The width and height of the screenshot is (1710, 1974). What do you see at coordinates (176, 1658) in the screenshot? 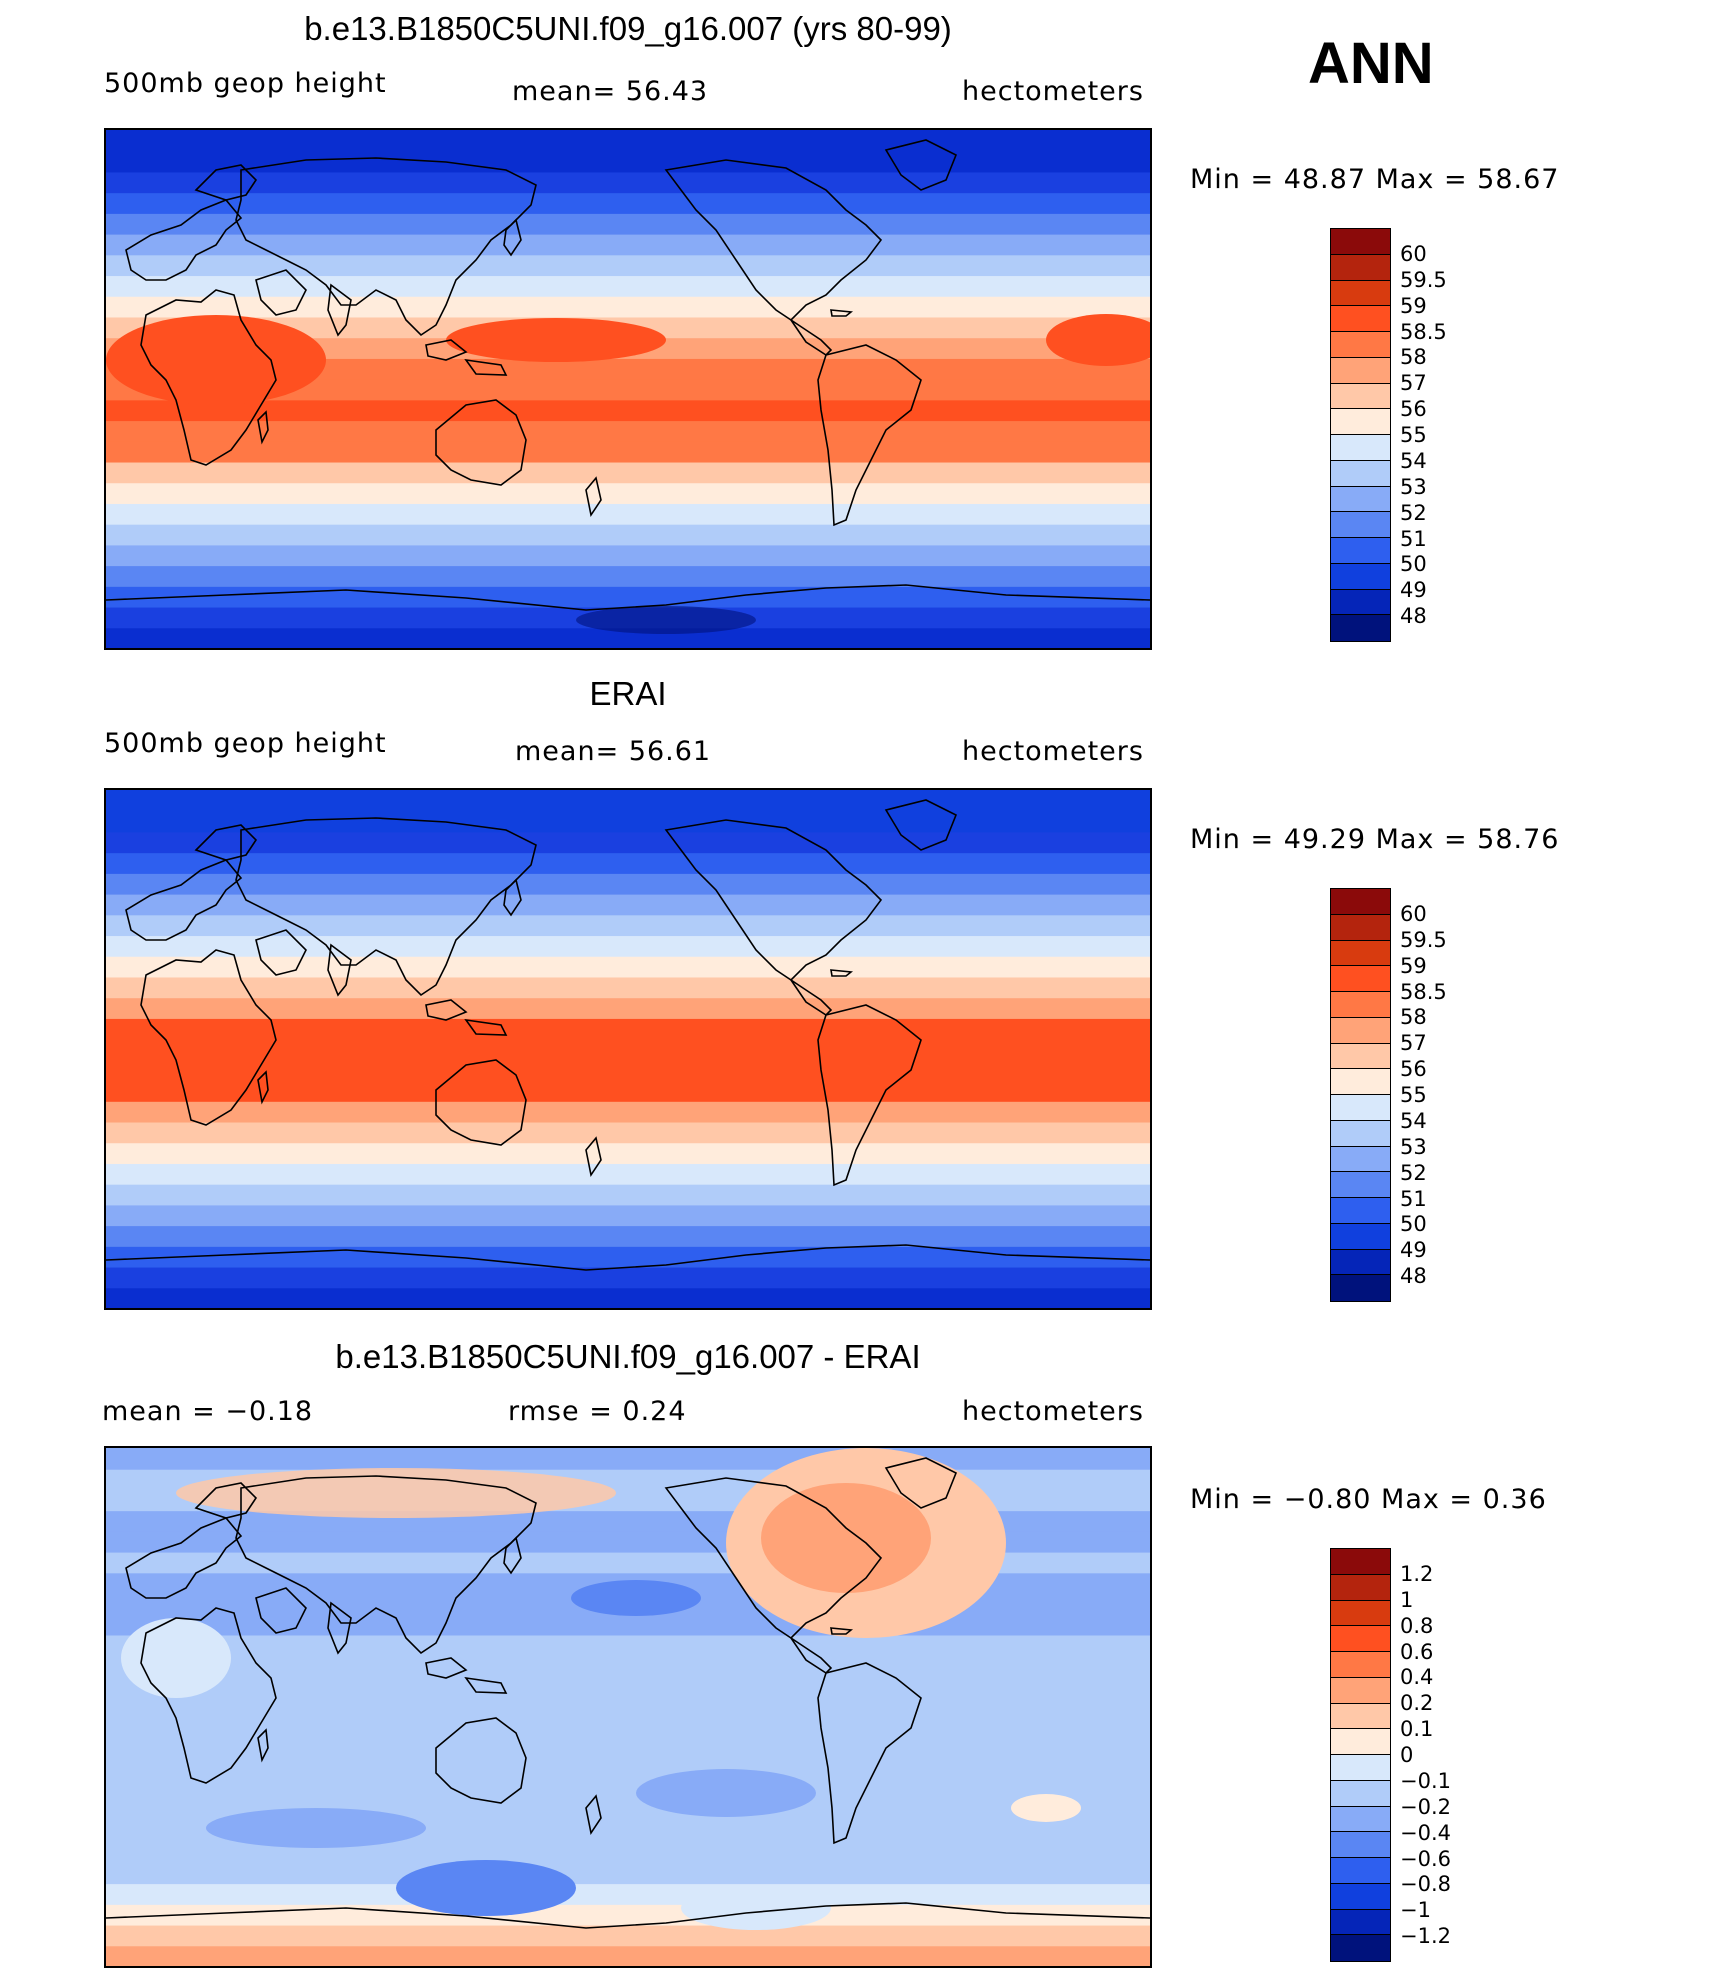
I see `neutral-anomaly` at bounding box center [176, 1658].